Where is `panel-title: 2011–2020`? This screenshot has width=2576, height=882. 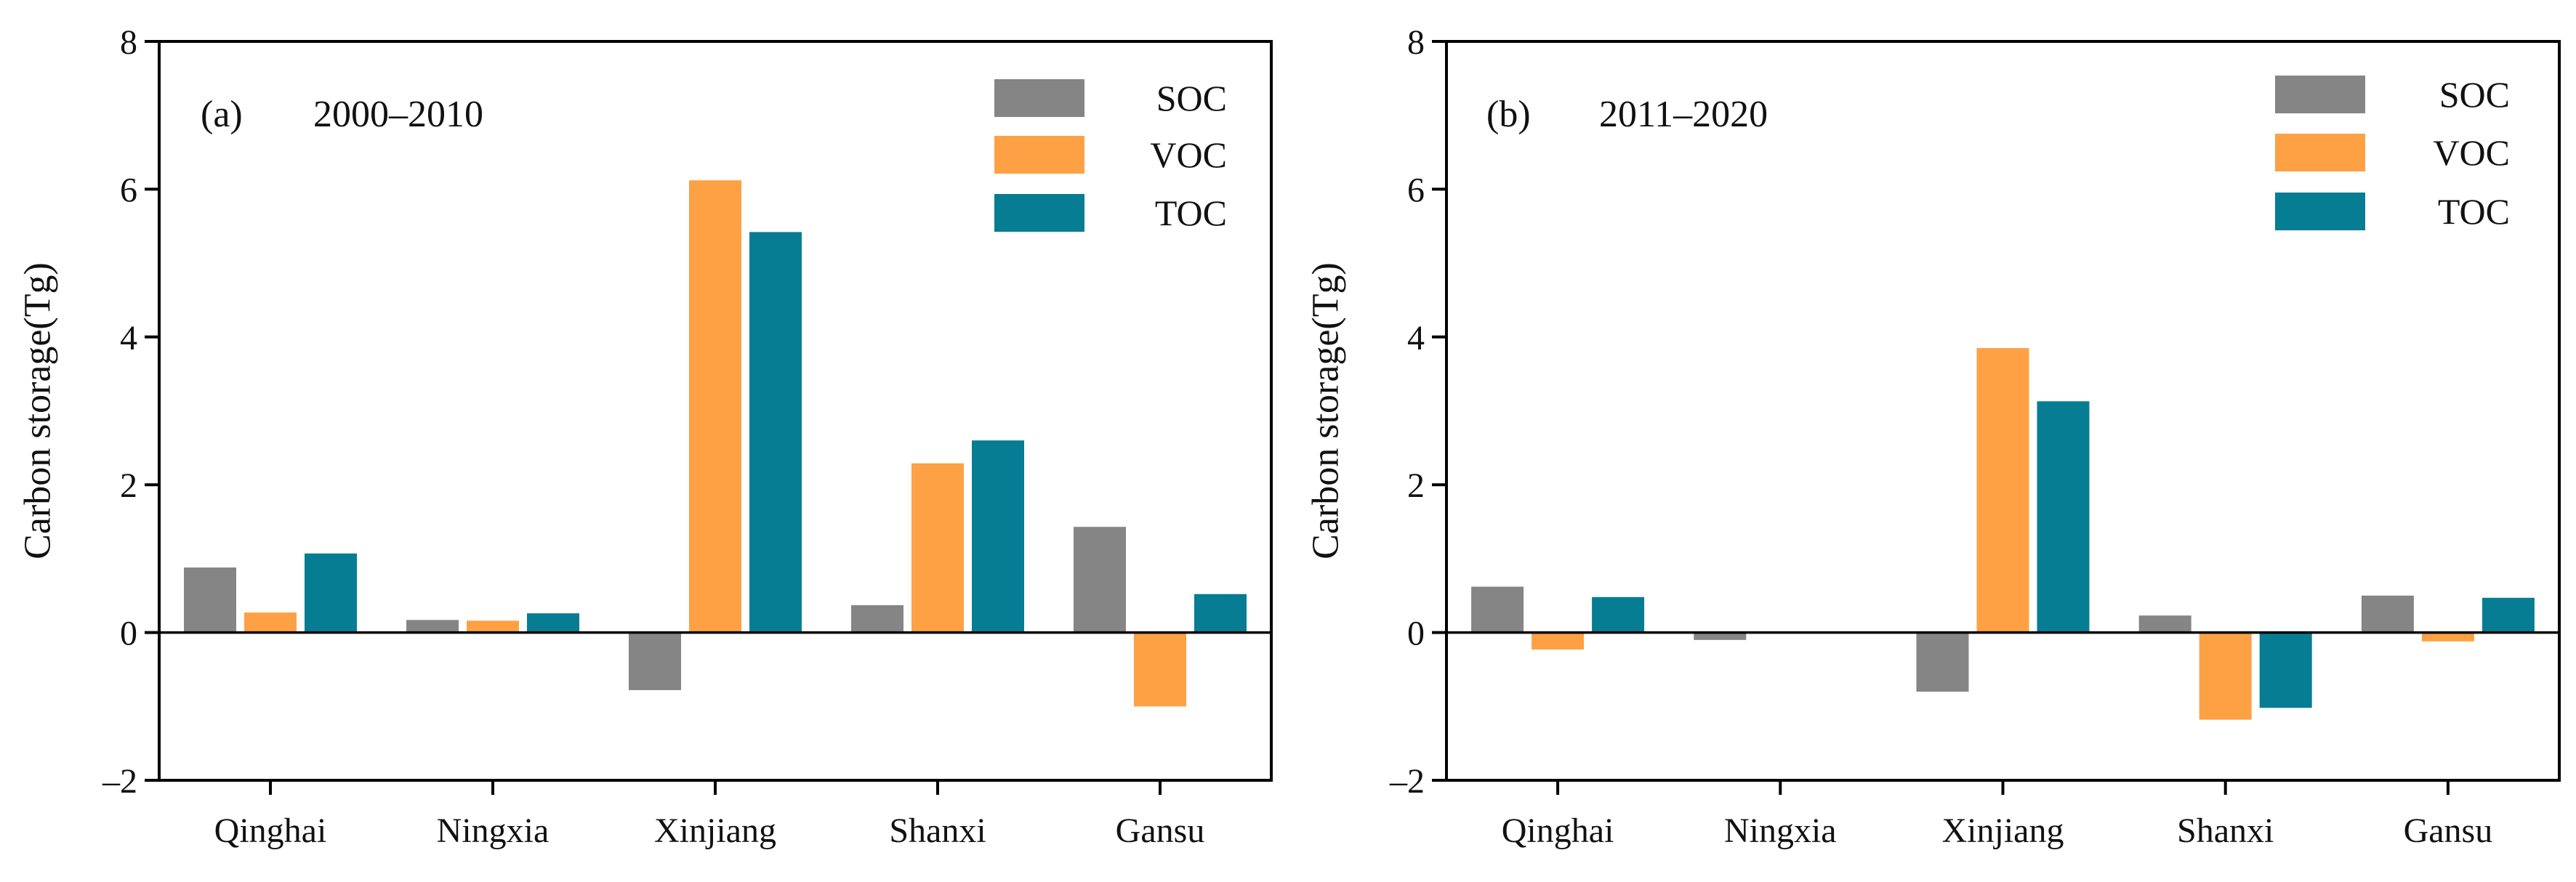
panel-title: 2011–2020 is located at coordinates (1683, 114).